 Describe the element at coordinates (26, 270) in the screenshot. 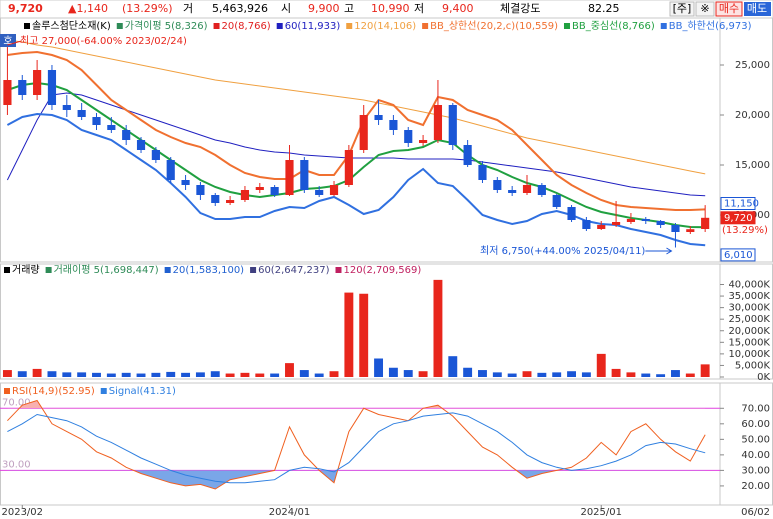

I see `legend-label: 거래량` at that location.